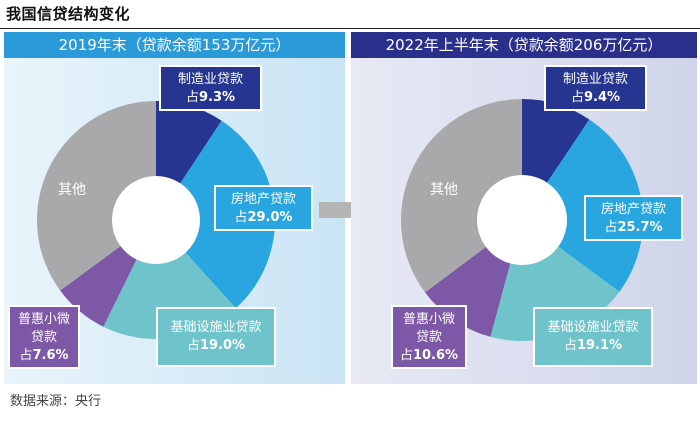  I want to click on label-infrastructure-2019: 基础设施业贷款 占19.0%, so click(216, 337).